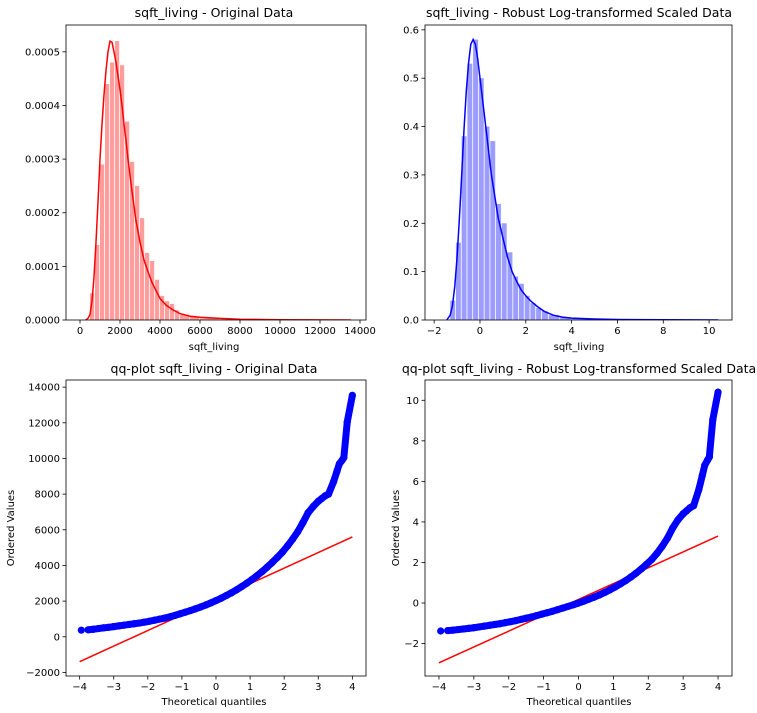  Describe the element at coordinates (416, 441) in the screenshot. I see `panel-scaled-qqplot-y-tick-label: 8` at that location.